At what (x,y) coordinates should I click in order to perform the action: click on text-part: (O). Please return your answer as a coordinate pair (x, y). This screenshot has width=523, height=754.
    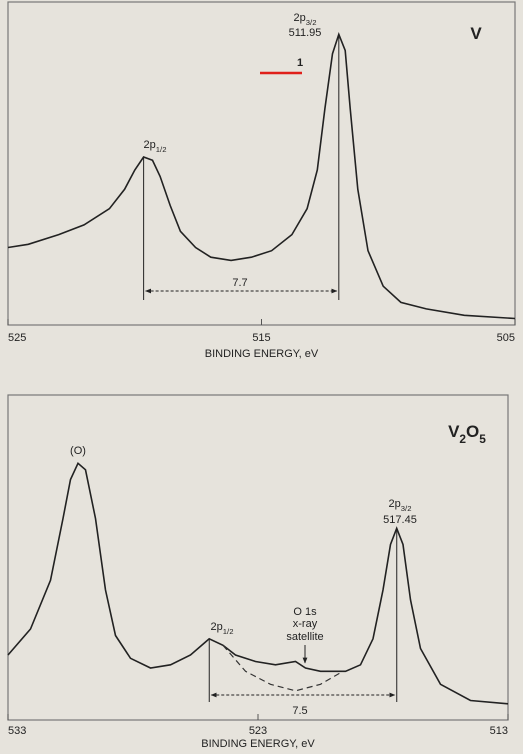
    Looking at the image, I should click on (78, 451).